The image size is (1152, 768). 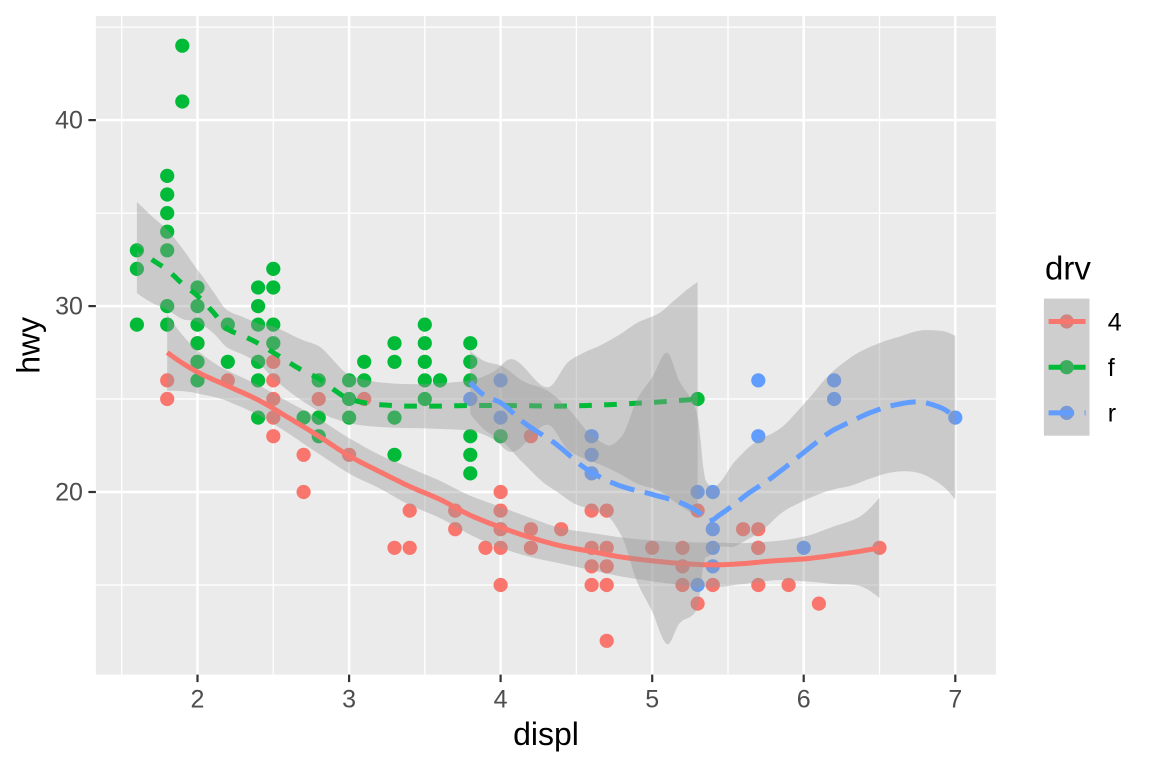 What do you see at coordinates (349, 700) in the screenshot?
I see `svg-text: 3` at bounding box center [349, 700].